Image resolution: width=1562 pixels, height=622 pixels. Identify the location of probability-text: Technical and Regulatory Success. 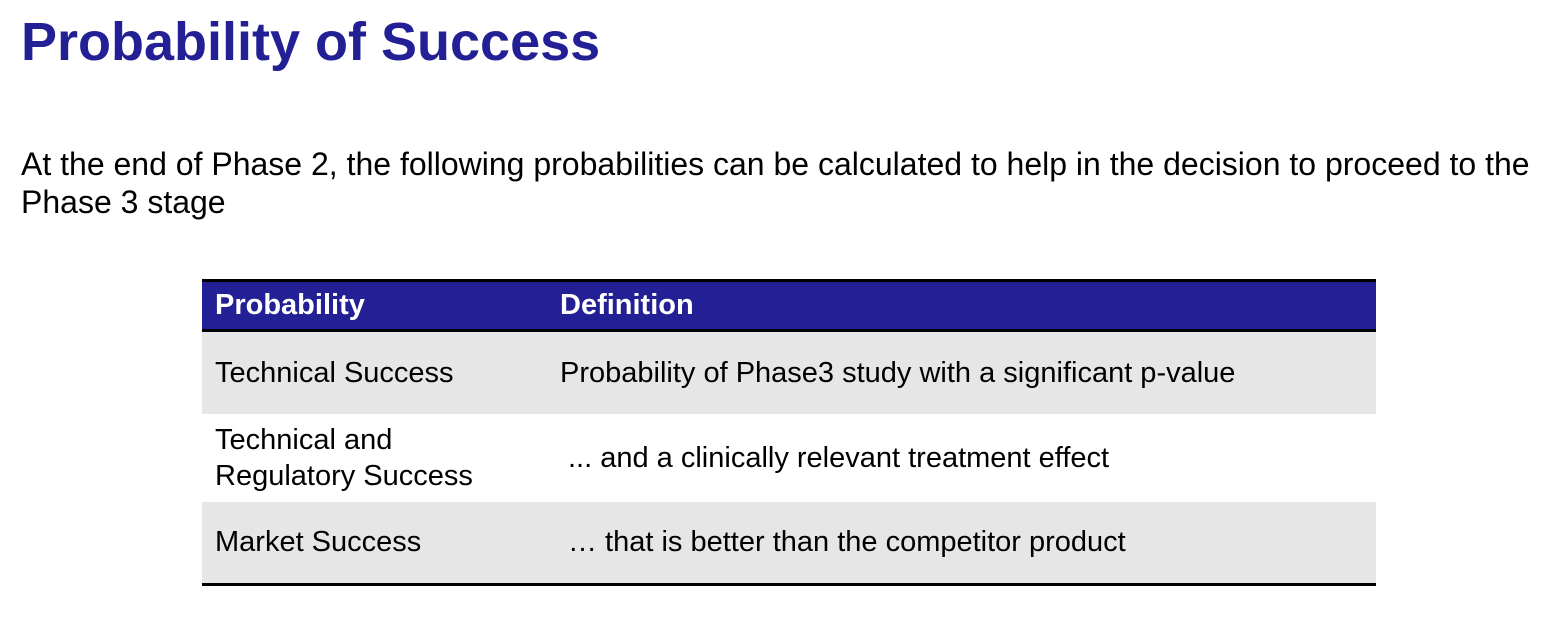
(344, 457).